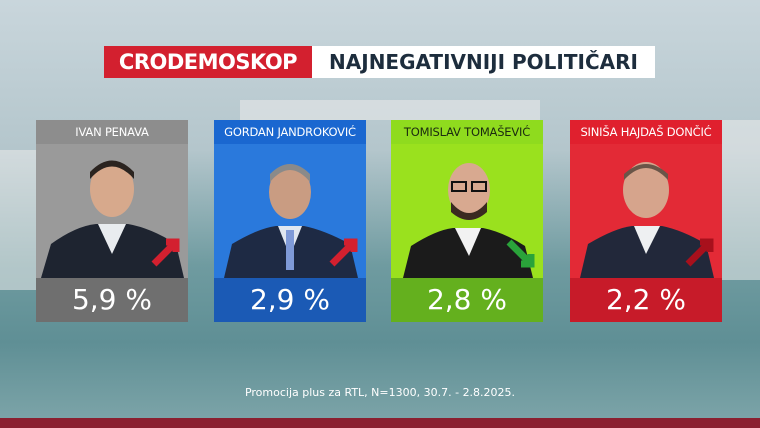 The height and width of the screenshot is (428, 760). What do you see at coordinates (290, 132) in the screenshot?
I see `card-name: GORDAN JANDROKOVIĆ` at bounding box center [290, 132].